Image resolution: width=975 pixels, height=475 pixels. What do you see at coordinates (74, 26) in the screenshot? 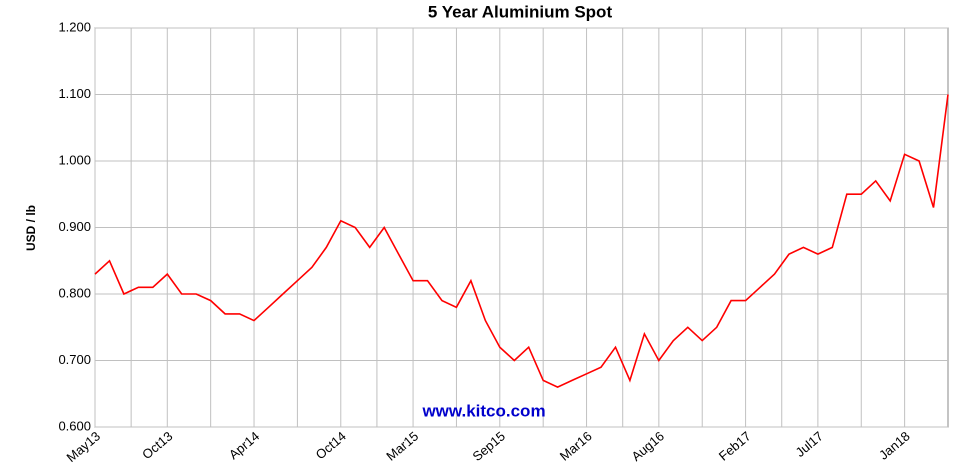
I see `y-tick-label: 1.200` at bounding box center [74, 26].